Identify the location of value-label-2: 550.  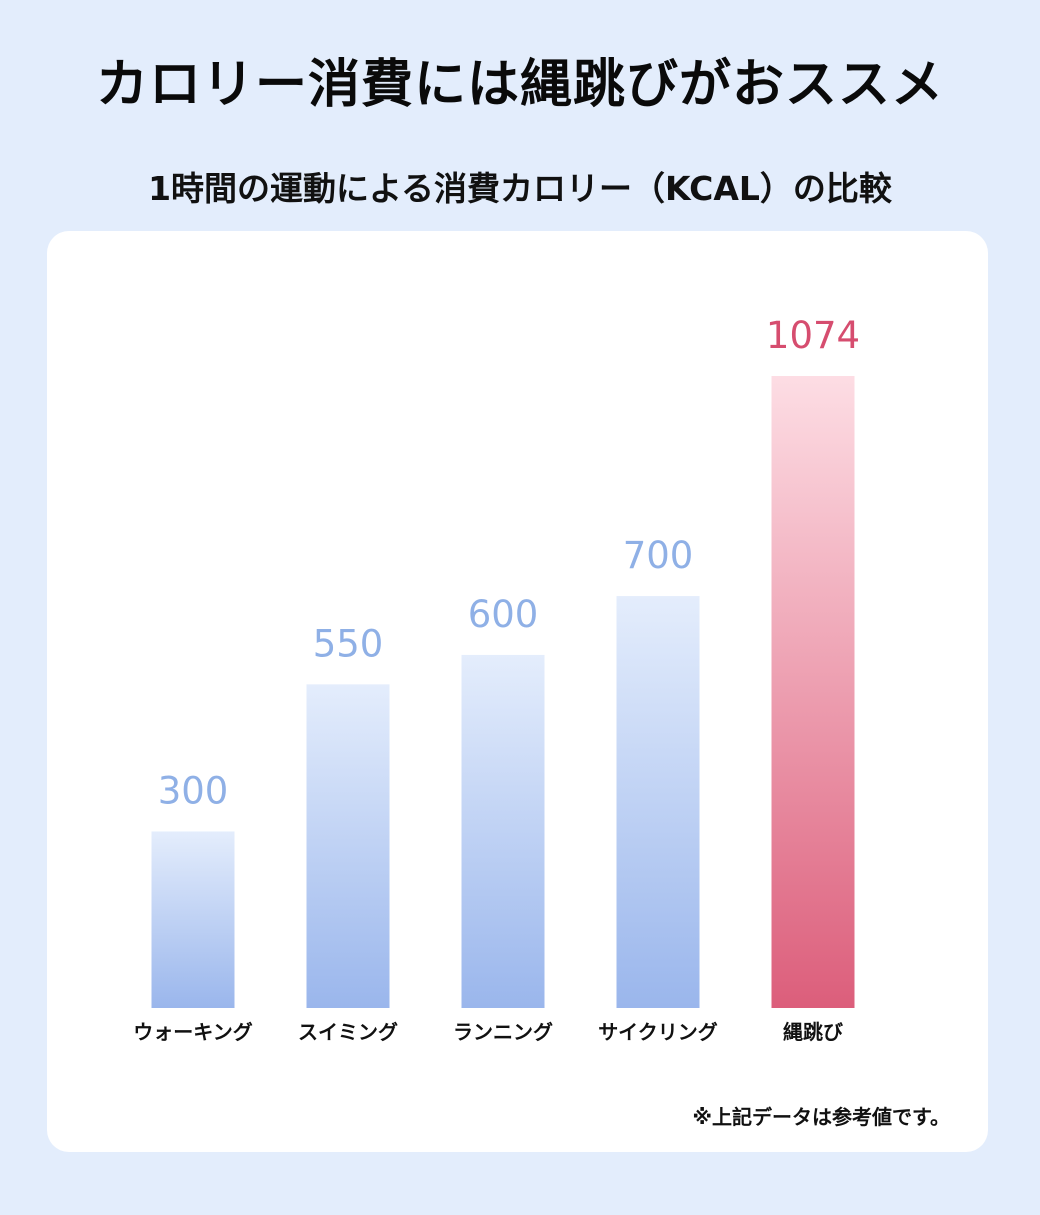
(348, 643).